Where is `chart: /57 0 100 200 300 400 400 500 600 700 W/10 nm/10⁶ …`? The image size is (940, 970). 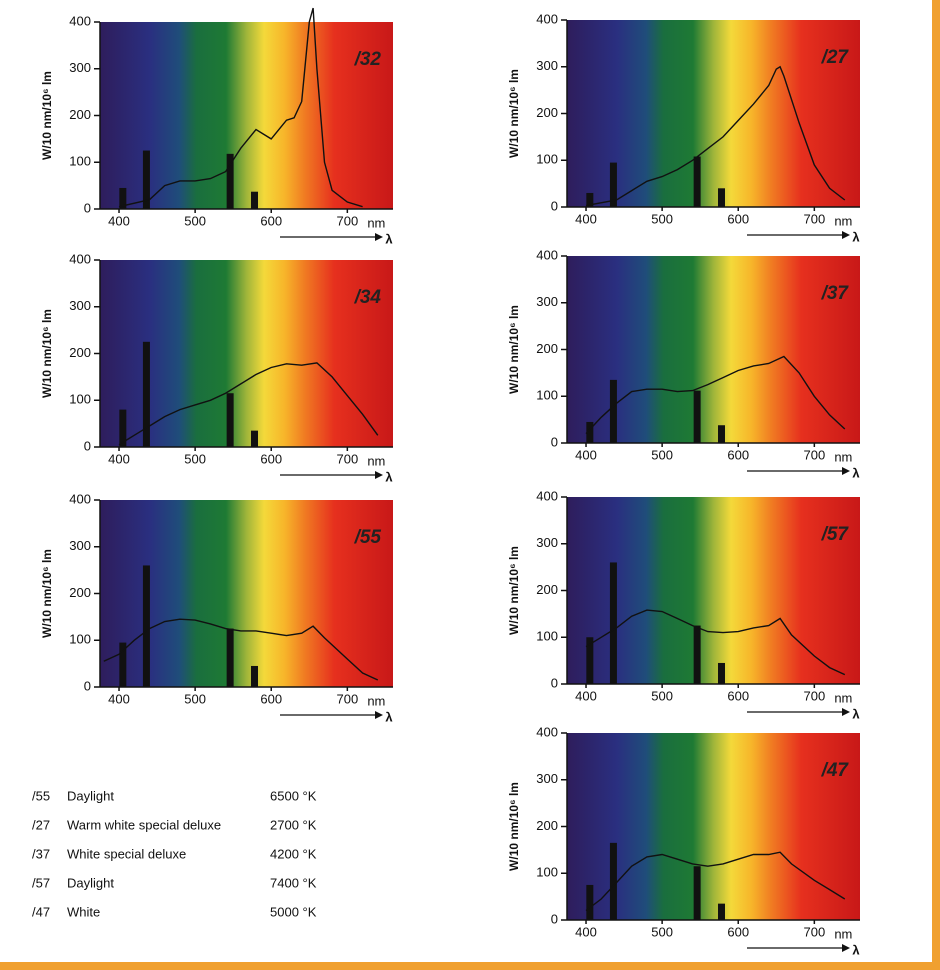 chart: /57 0 100 200 300 400 400 500 600 700 W/10 nm/10⁶ … is located at coordinates (683, 604).